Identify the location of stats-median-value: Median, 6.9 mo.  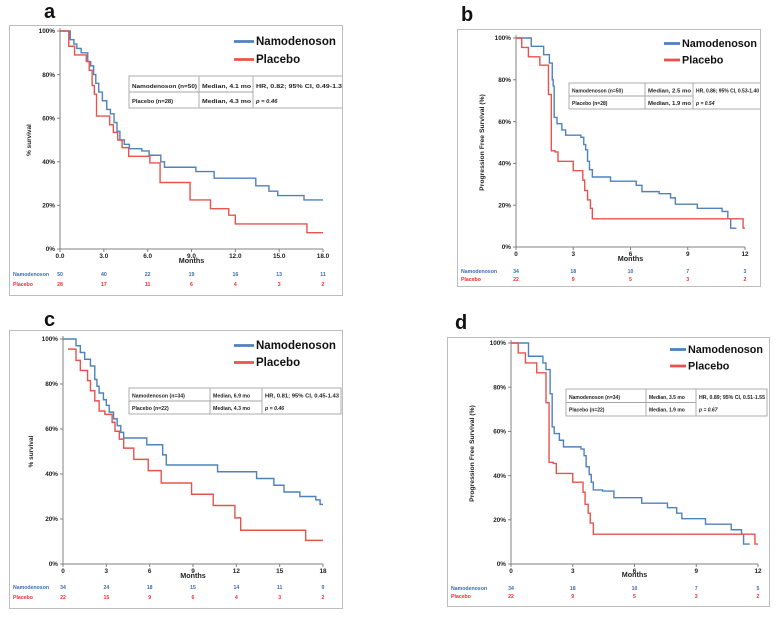
(231, 397).